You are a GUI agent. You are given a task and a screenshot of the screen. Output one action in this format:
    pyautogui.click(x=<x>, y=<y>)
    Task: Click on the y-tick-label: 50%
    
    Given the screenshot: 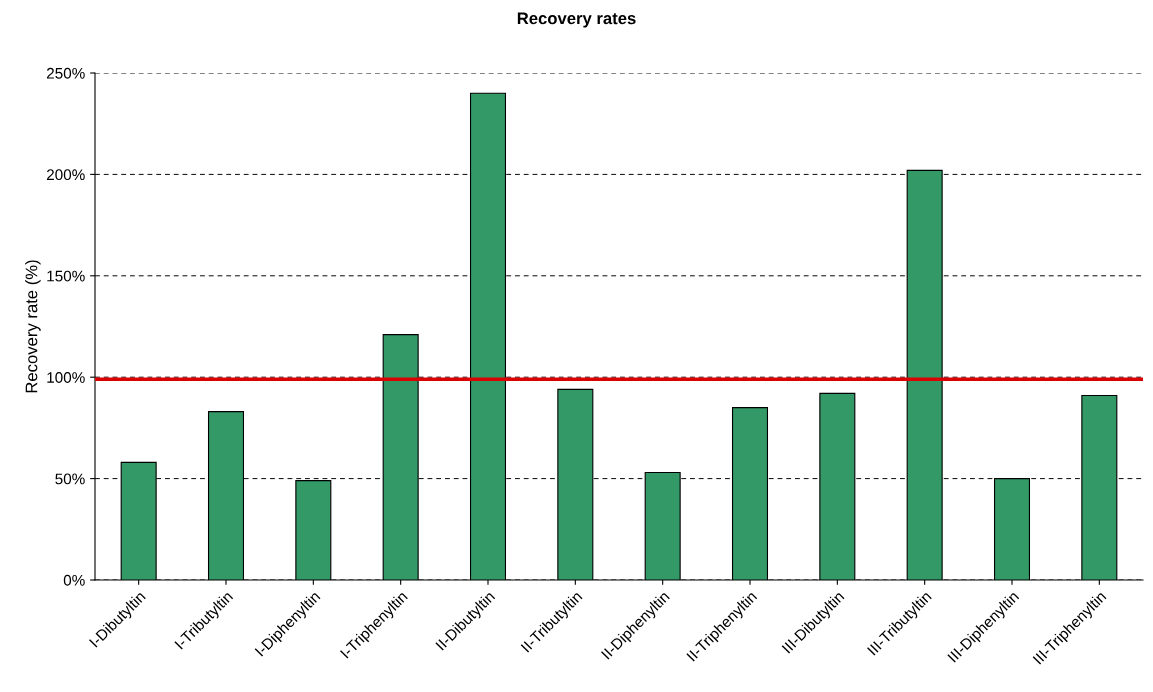 What is the action you would take?
    pyautogui.click(x=70, y=479)
    